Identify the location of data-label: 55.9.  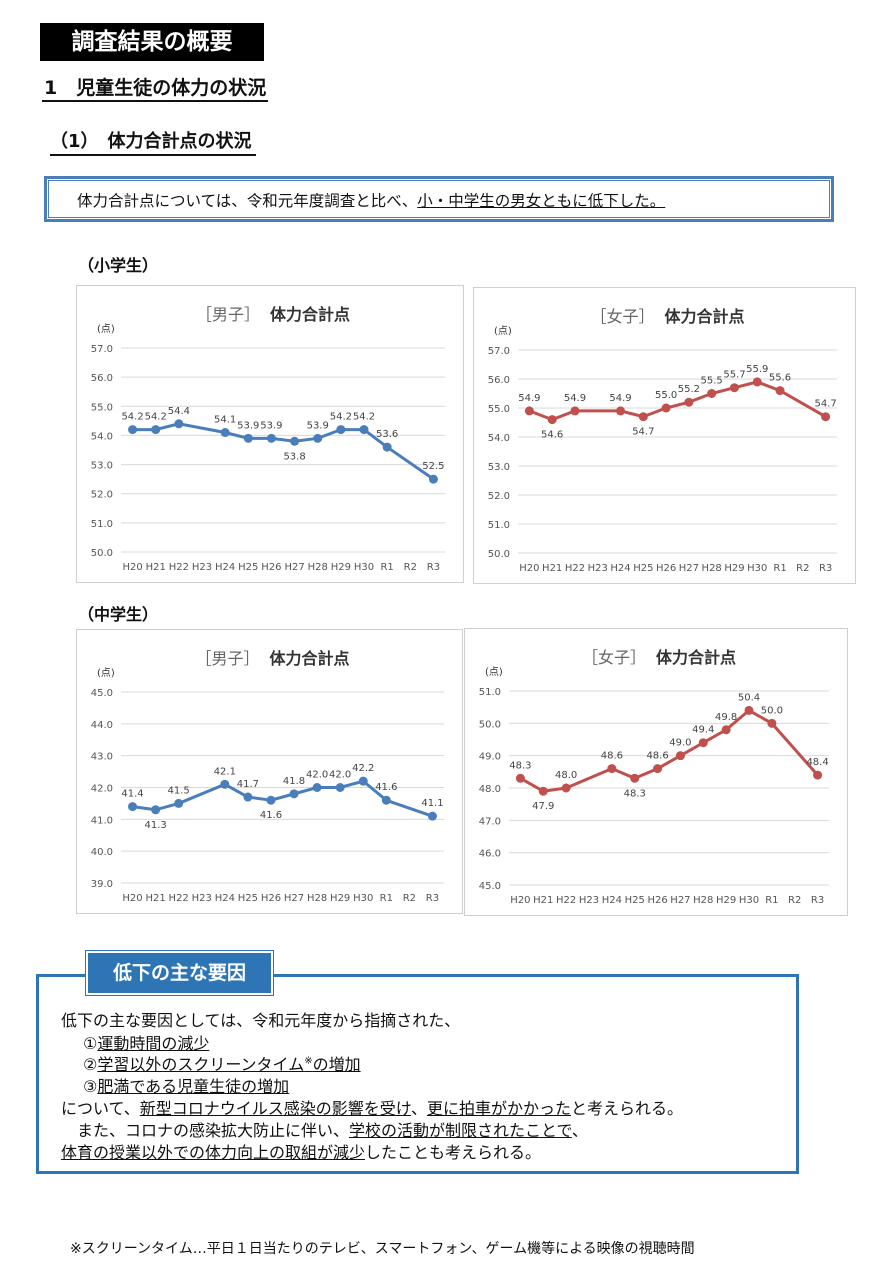
(757, 369).